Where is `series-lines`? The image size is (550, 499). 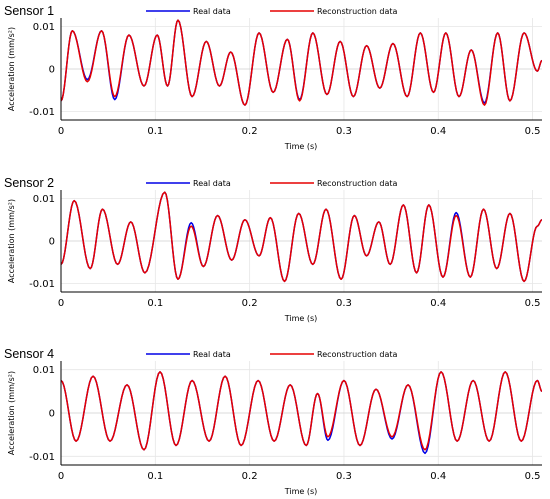 series-lines is located at coordinates (301, 413).